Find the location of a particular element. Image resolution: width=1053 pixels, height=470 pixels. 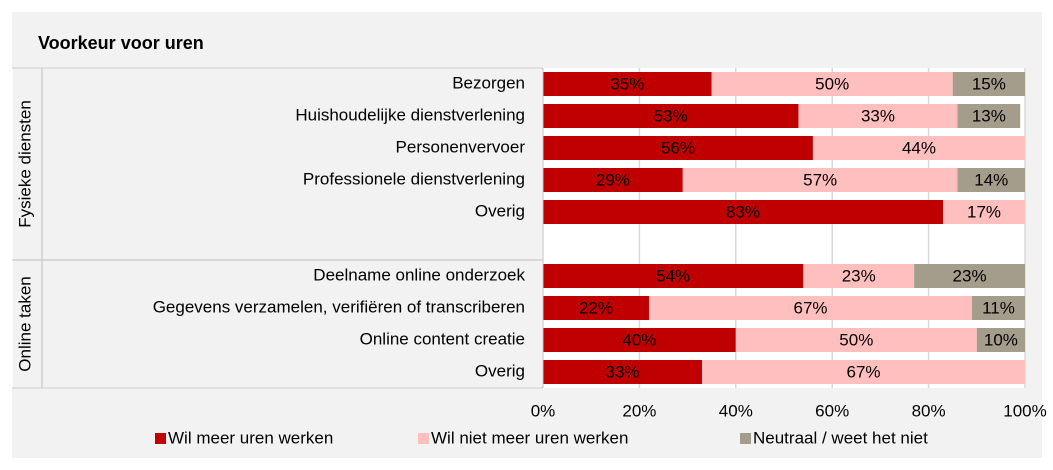

y-tick-label: Deelname online onderzoek is located at coordinates (419, 274).